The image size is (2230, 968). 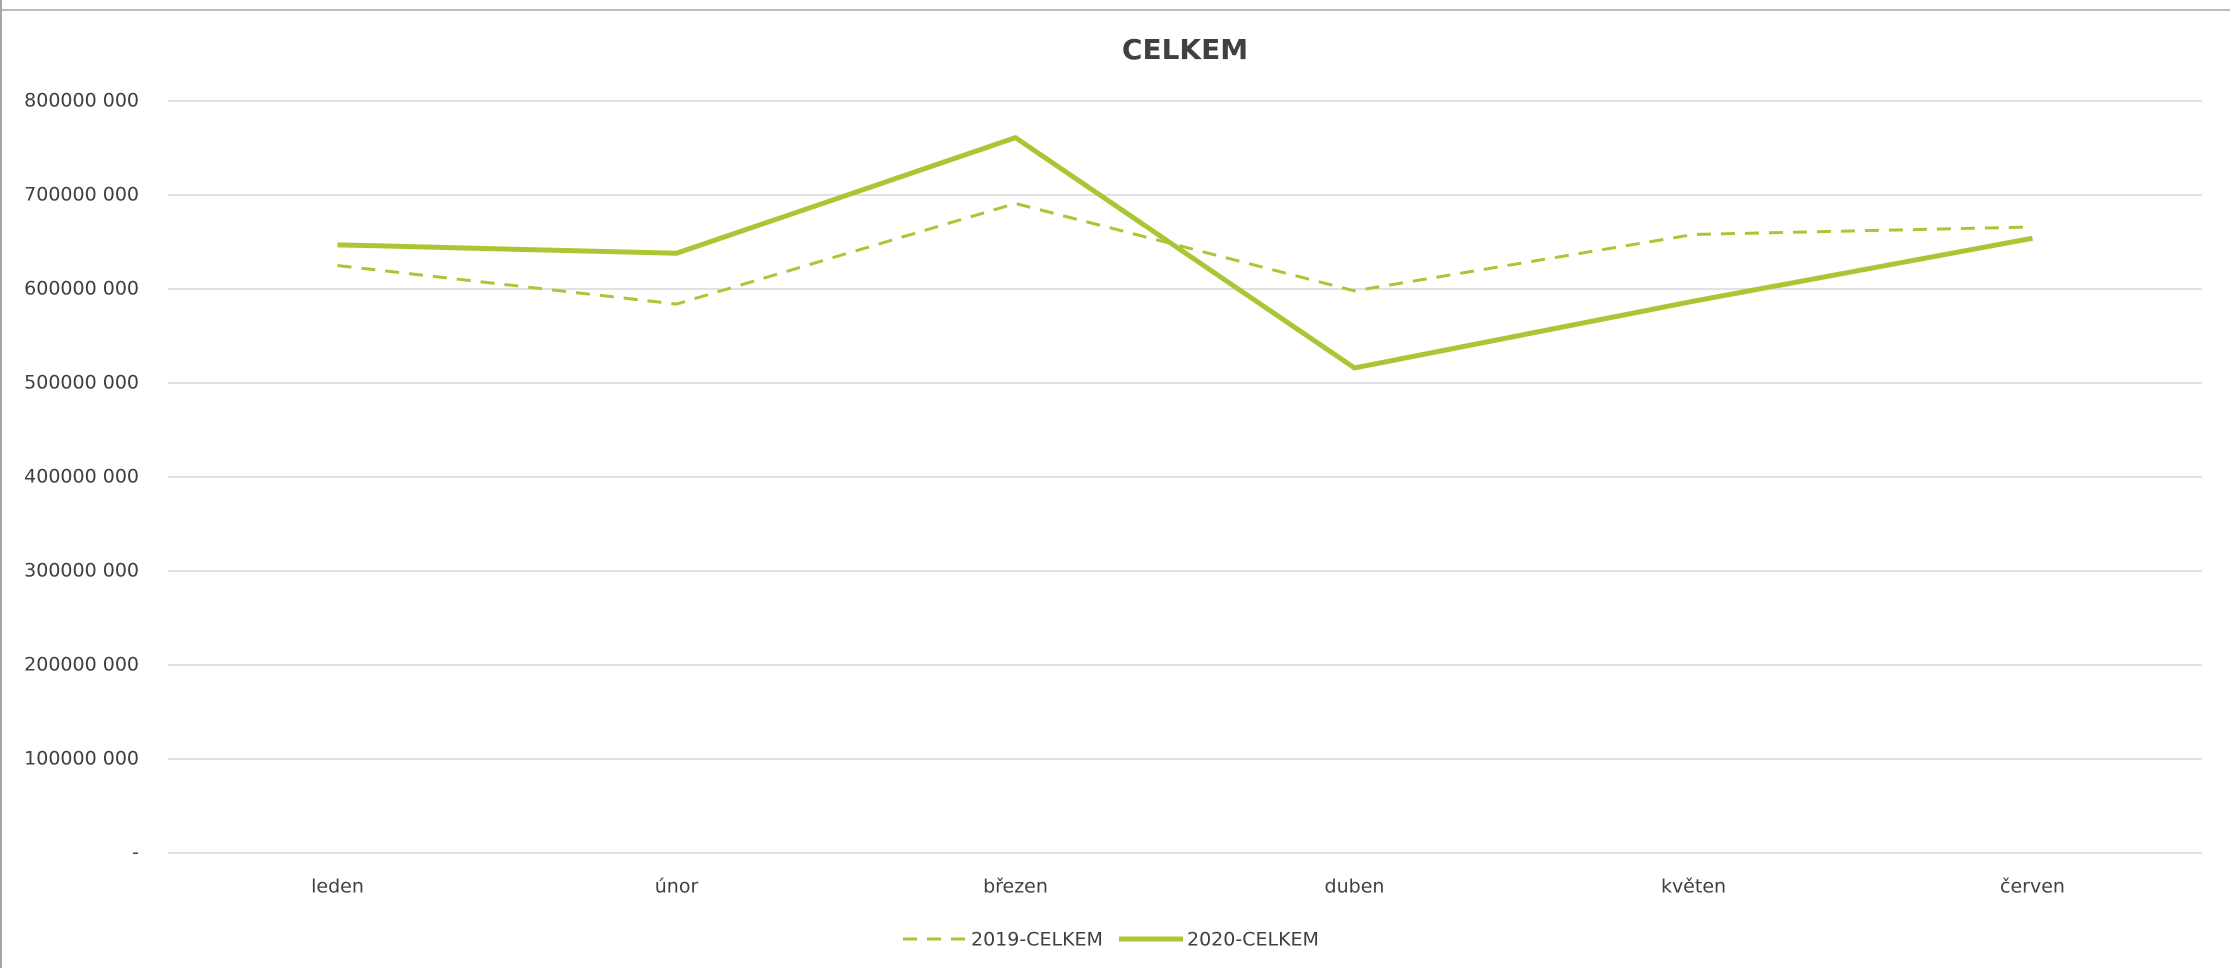 What do you see at coordinates (1253, 940) in the screenshot?
I see `legend-label: 2020-CELKEM` at bounding box center [1253, 940].